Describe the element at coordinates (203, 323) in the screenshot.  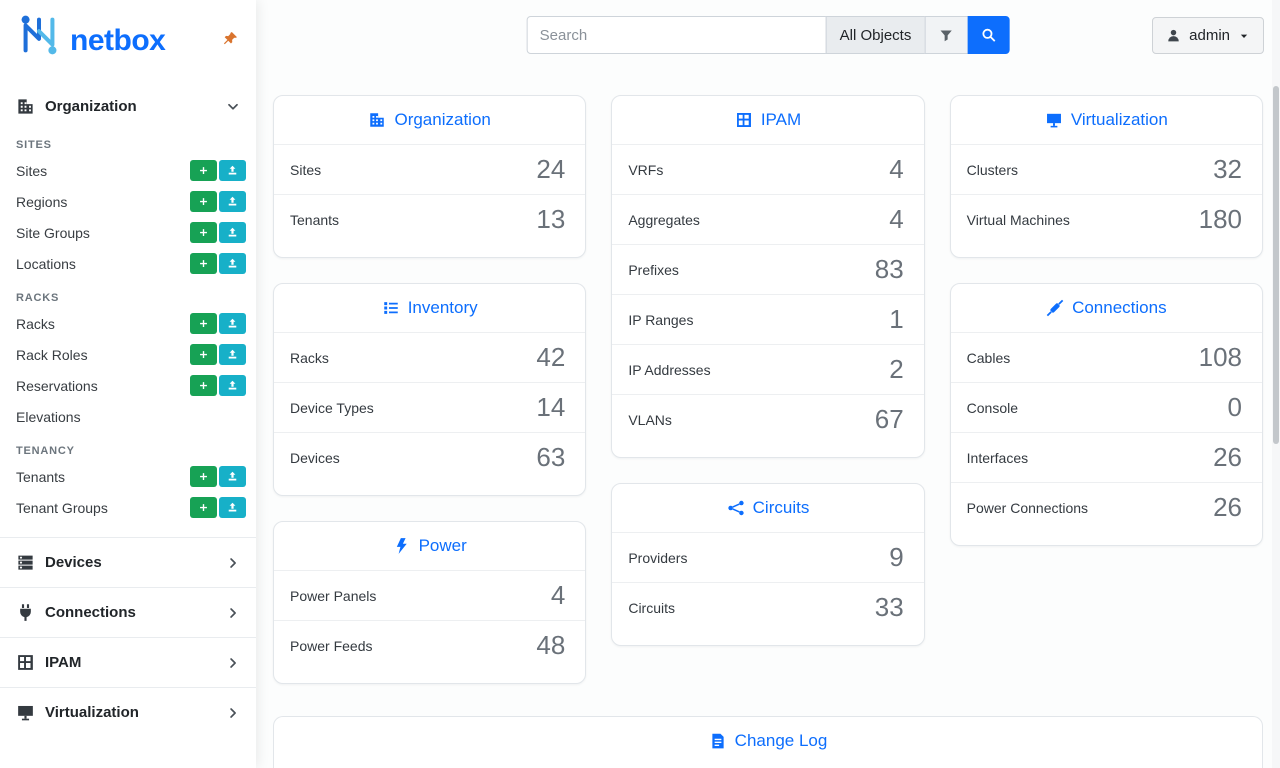
I see `add-racks-button` at that location.